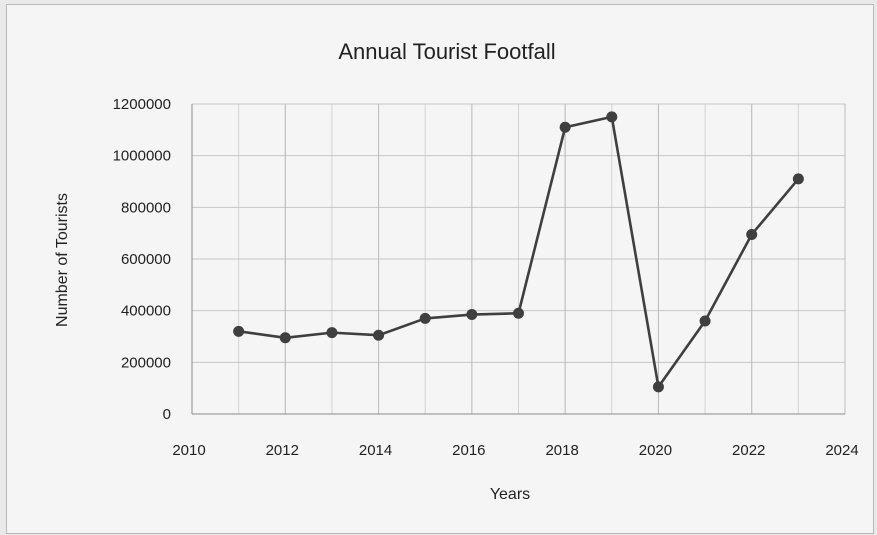 Image resolution: width=877 pixels, height=535 pixels. Describe the element at coordinates (146, 311) in the screenshot. I see `y-tick-label: 400000` at that location.